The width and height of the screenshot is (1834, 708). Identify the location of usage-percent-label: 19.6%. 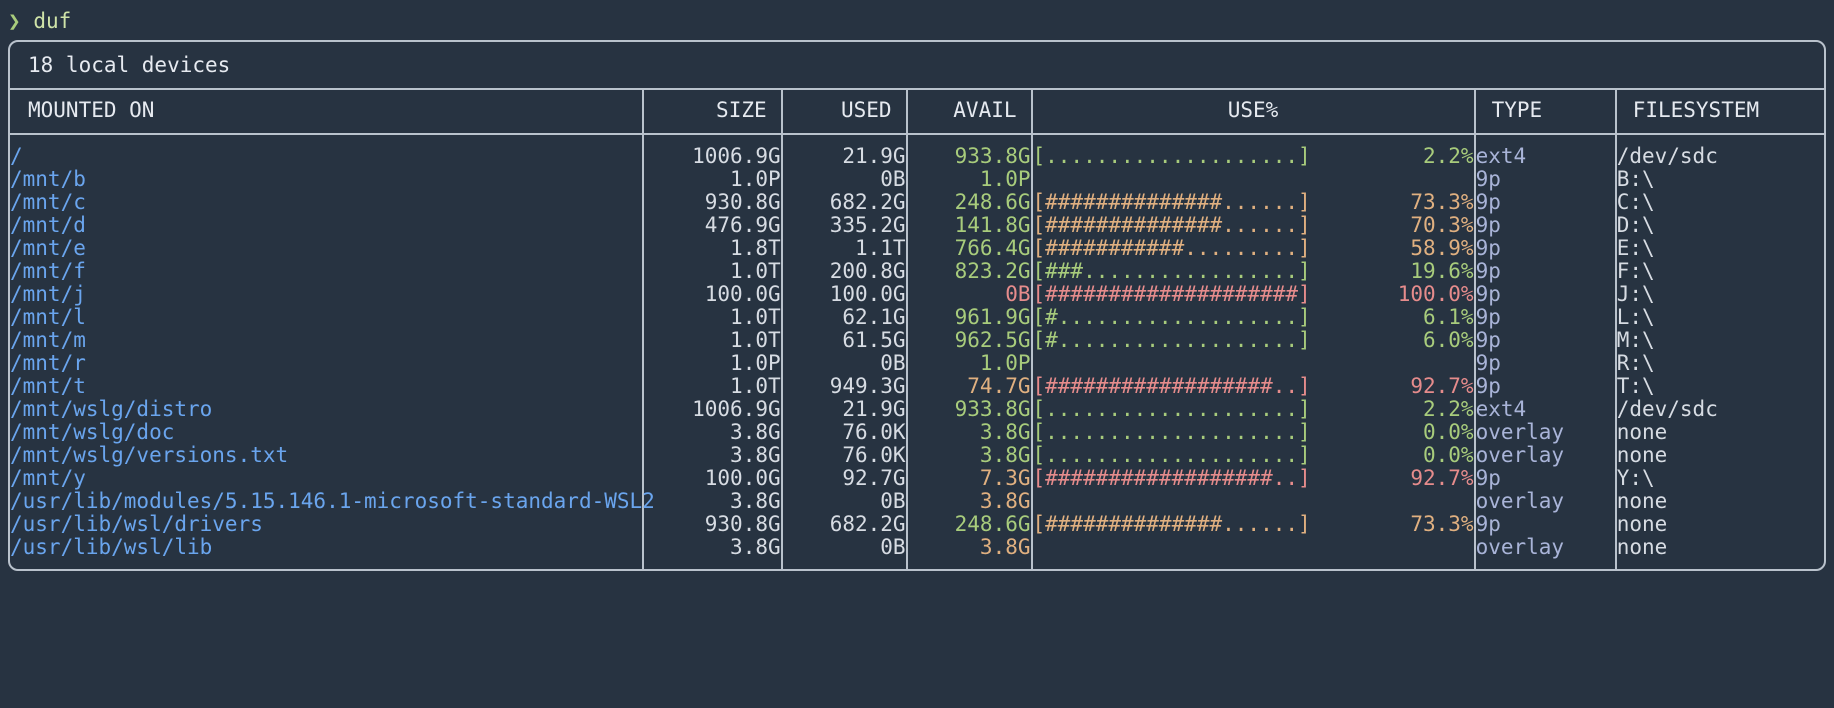
(1442, 271).